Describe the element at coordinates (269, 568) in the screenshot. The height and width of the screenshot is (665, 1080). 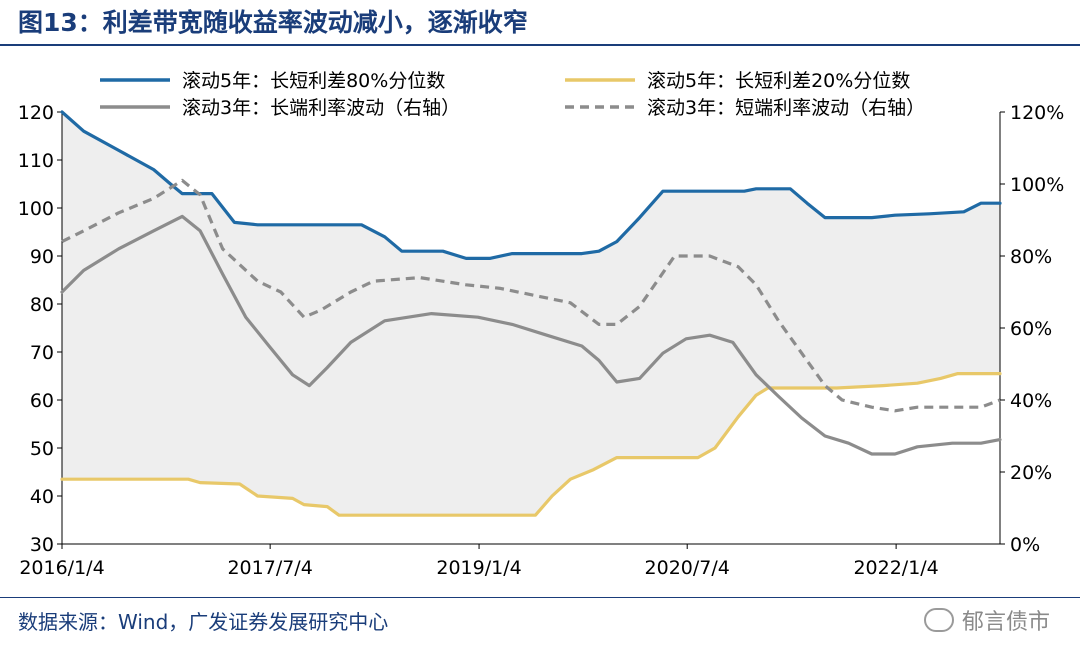
I see `x-tick-label: 2017/7/4` at that location.